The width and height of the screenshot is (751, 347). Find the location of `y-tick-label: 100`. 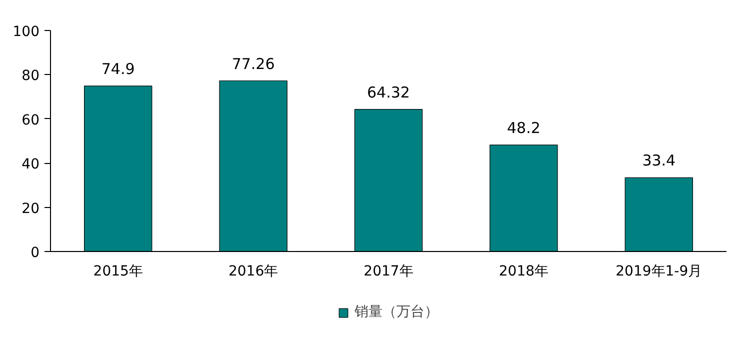

y-tick-label: 100 is located at coordinates (26, 32).